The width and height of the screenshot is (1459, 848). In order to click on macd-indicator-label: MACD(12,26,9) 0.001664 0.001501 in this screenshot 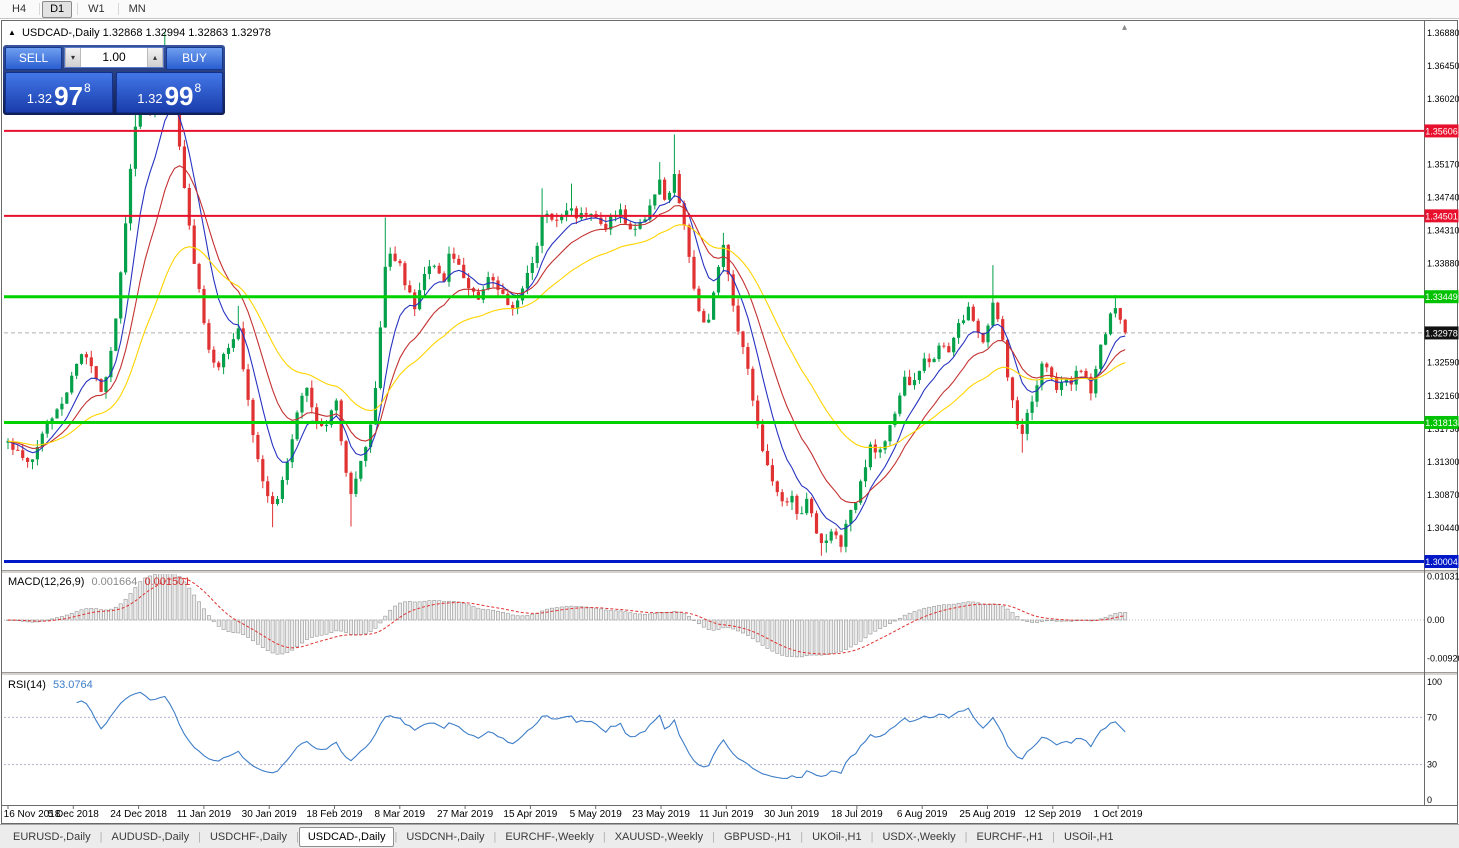, I will do `click(99, 582)`.